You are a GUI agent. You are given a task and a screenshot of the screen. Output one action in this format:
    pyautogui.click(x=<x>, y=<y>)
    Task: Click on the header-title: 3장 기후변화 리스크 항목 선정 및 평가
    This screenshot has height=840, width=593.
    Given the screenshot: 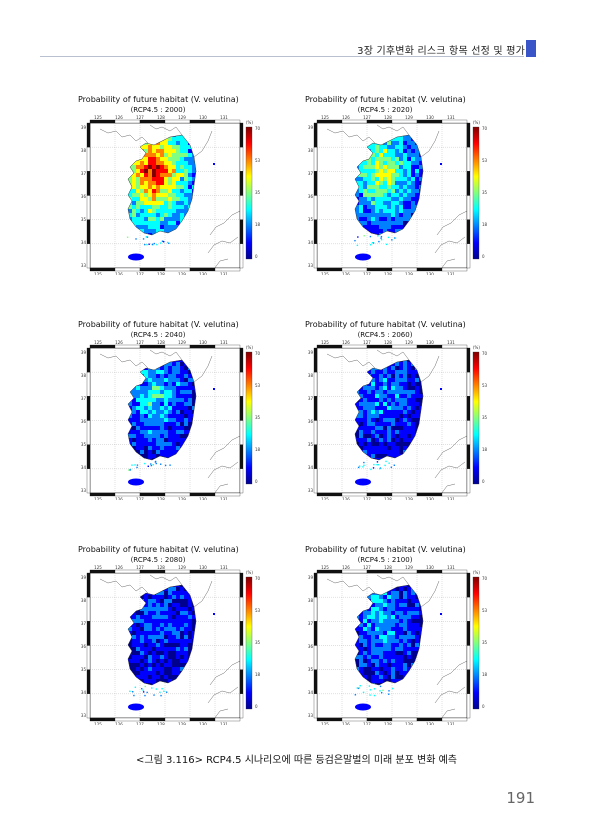 What is the action you would take?
    pyautogui.click(x=441, y=51)
    